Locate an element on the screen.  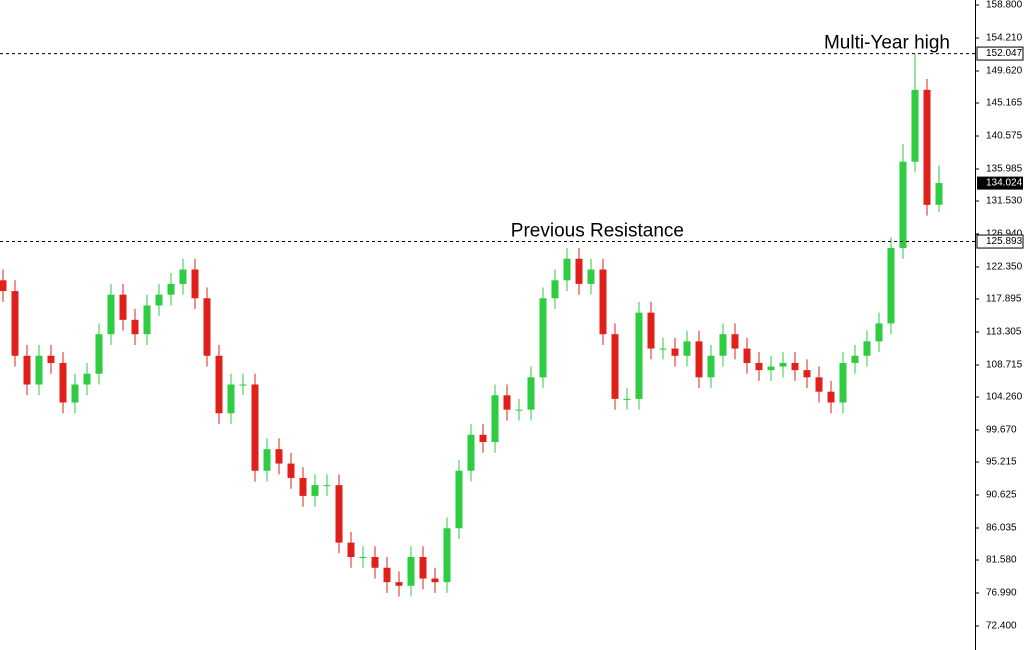
y-tick-label: 95.215 is located at coordinates (1001, 462).